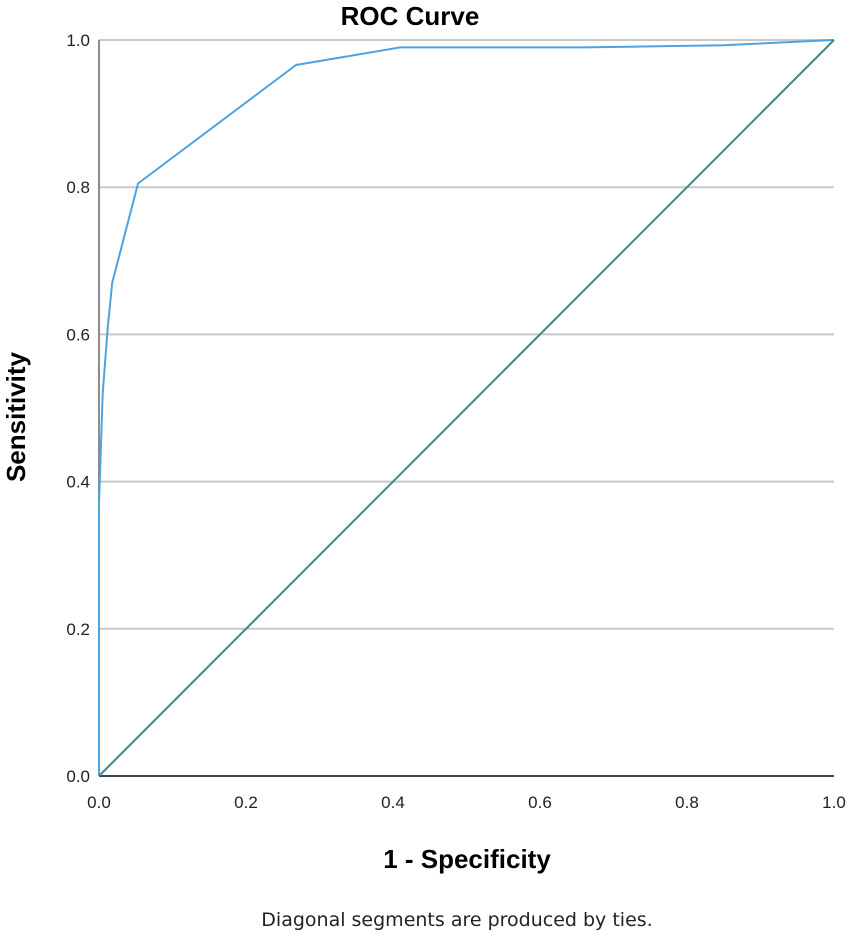  Describe the element at coordinates (78, 187) in the screenshot. I see `y-tick-label-4: 0.8` at that location.